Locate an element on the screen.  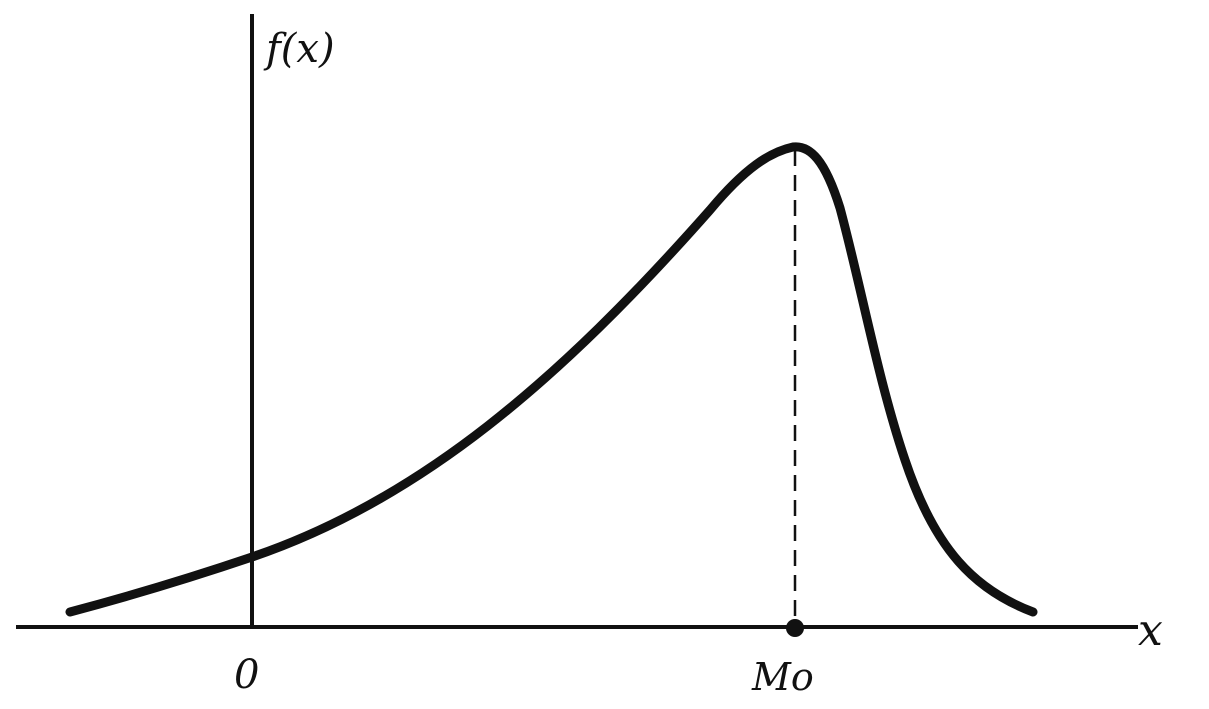
y-axis-label: f(x) is located at coordinates (299, 49).